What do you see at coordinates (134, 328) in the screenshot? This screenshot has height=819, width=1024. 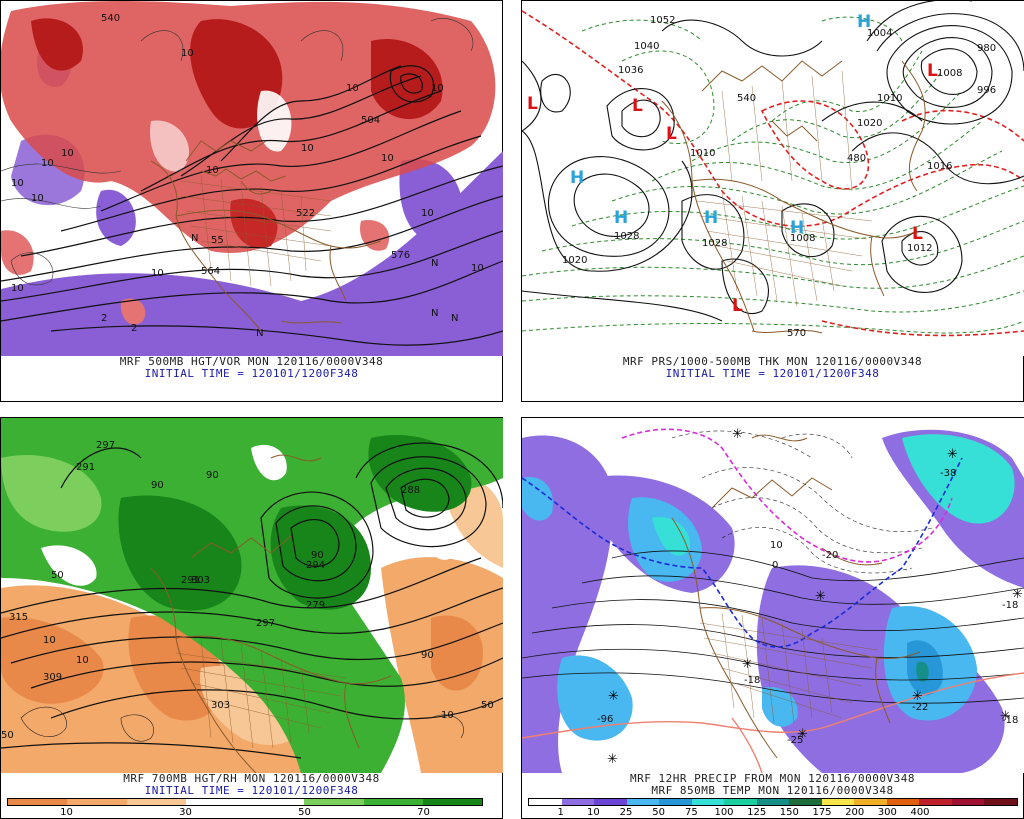 I see `map-label: 2` at bounding box center [134, 328].